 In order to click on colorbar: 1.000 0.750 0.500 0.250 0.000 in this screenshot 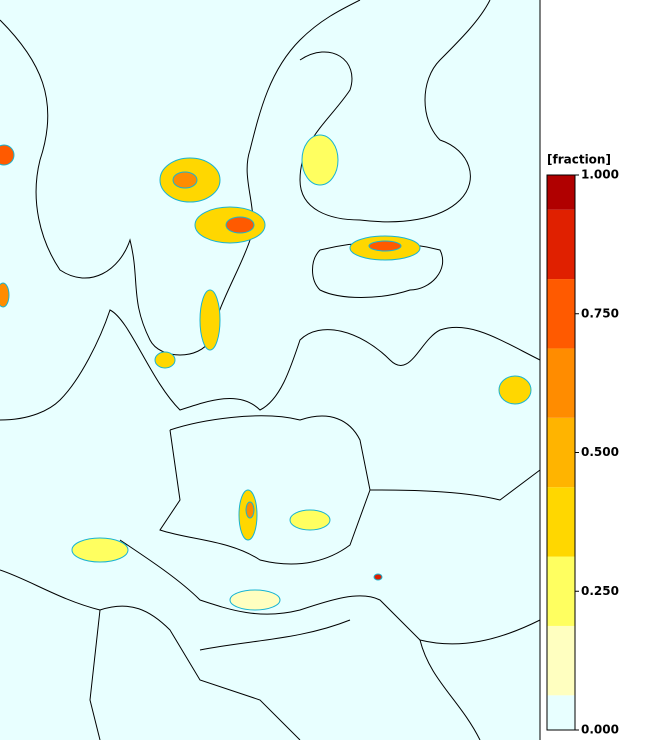, I will do `click(582, 452)`.